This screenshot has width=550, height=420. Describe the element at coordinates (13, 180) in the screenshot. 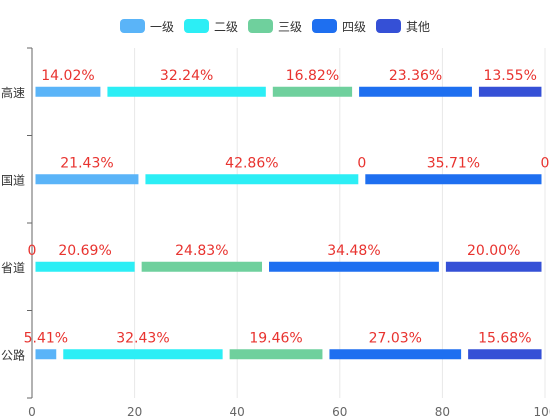

I see `y-category-label: 国道` at that location.